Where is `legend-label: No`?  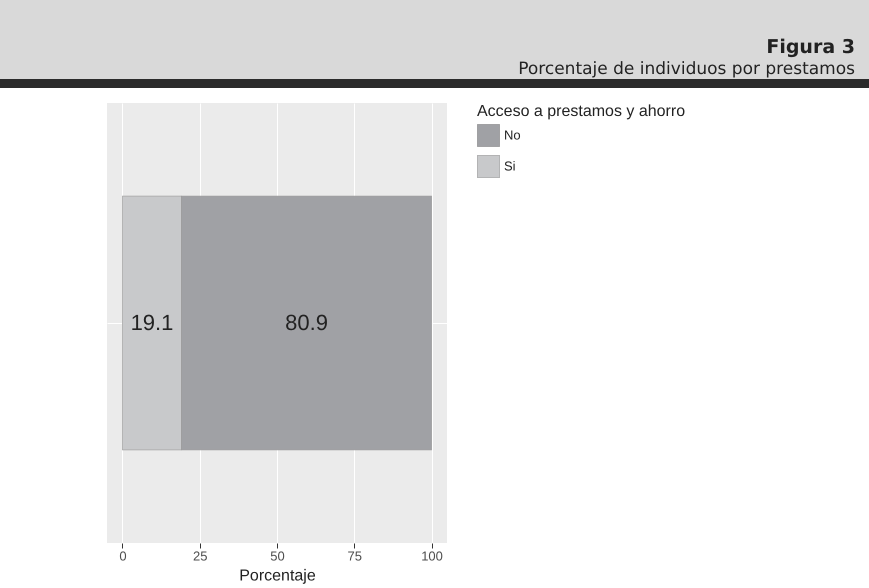 legend-label: No is located at coordinates (512, 135).